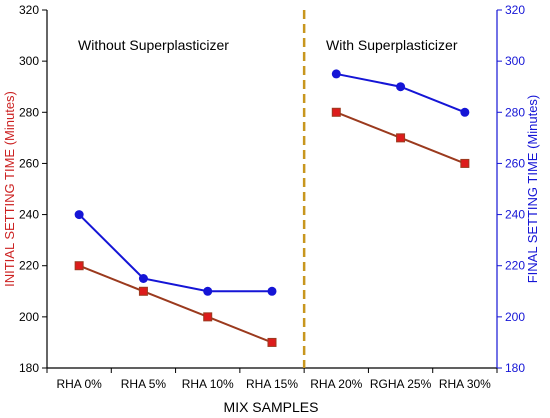 The width and height of the screenshot is (550, 418). What do you see at coordinates (29, 266) in the screenshot?
I see `left-y-tick-label: 220` at bounding box center [29, 266].